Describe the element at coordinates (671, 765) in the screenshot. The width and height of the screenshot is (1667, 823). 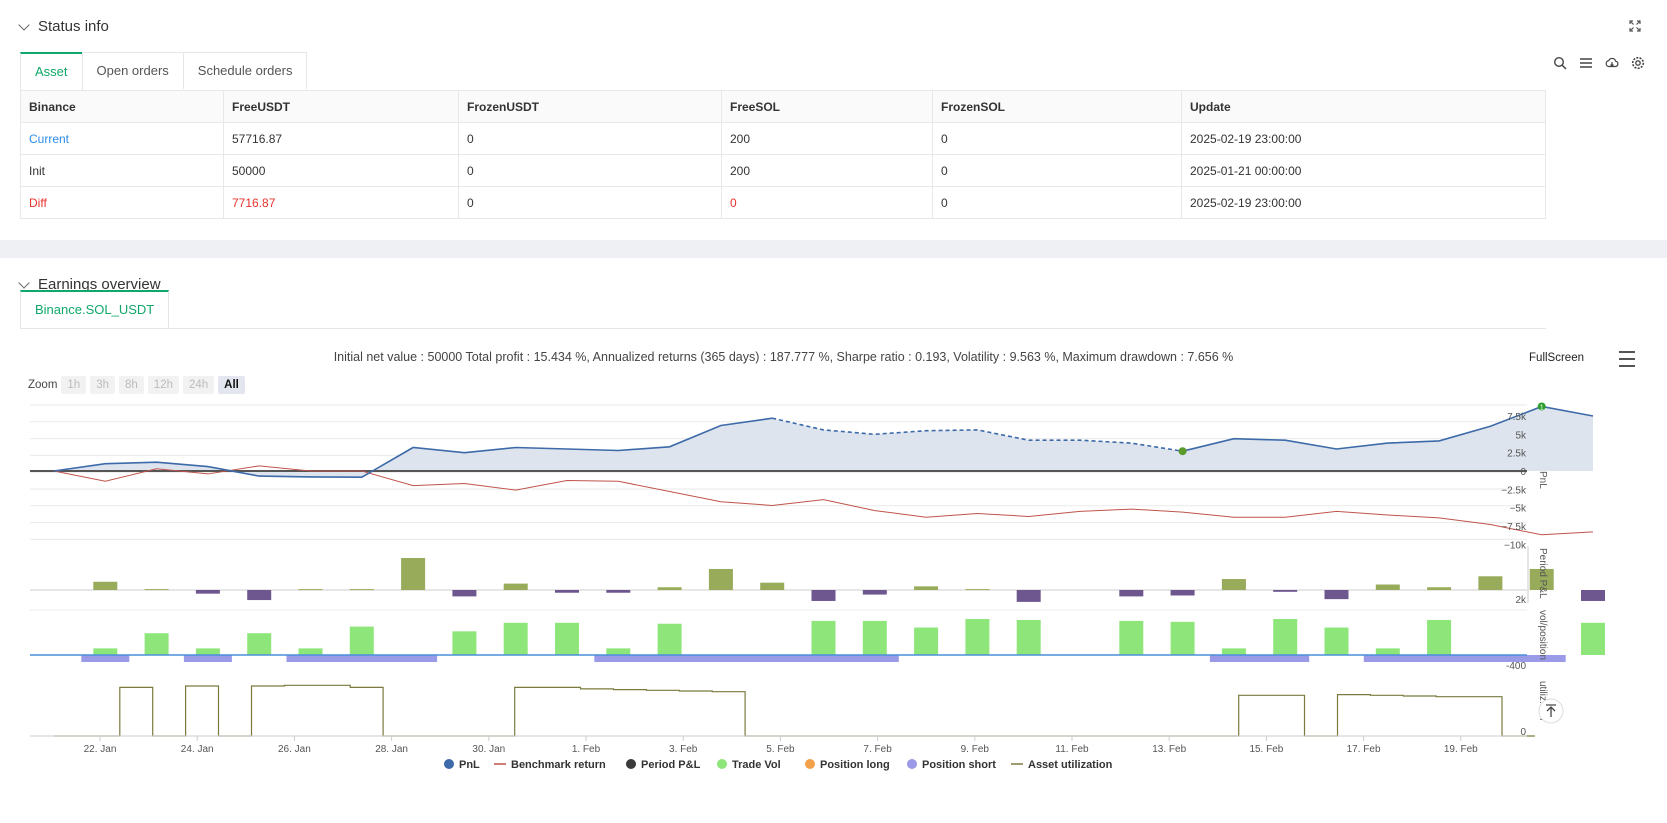
I see `legend-item: Period P&L` at that location.